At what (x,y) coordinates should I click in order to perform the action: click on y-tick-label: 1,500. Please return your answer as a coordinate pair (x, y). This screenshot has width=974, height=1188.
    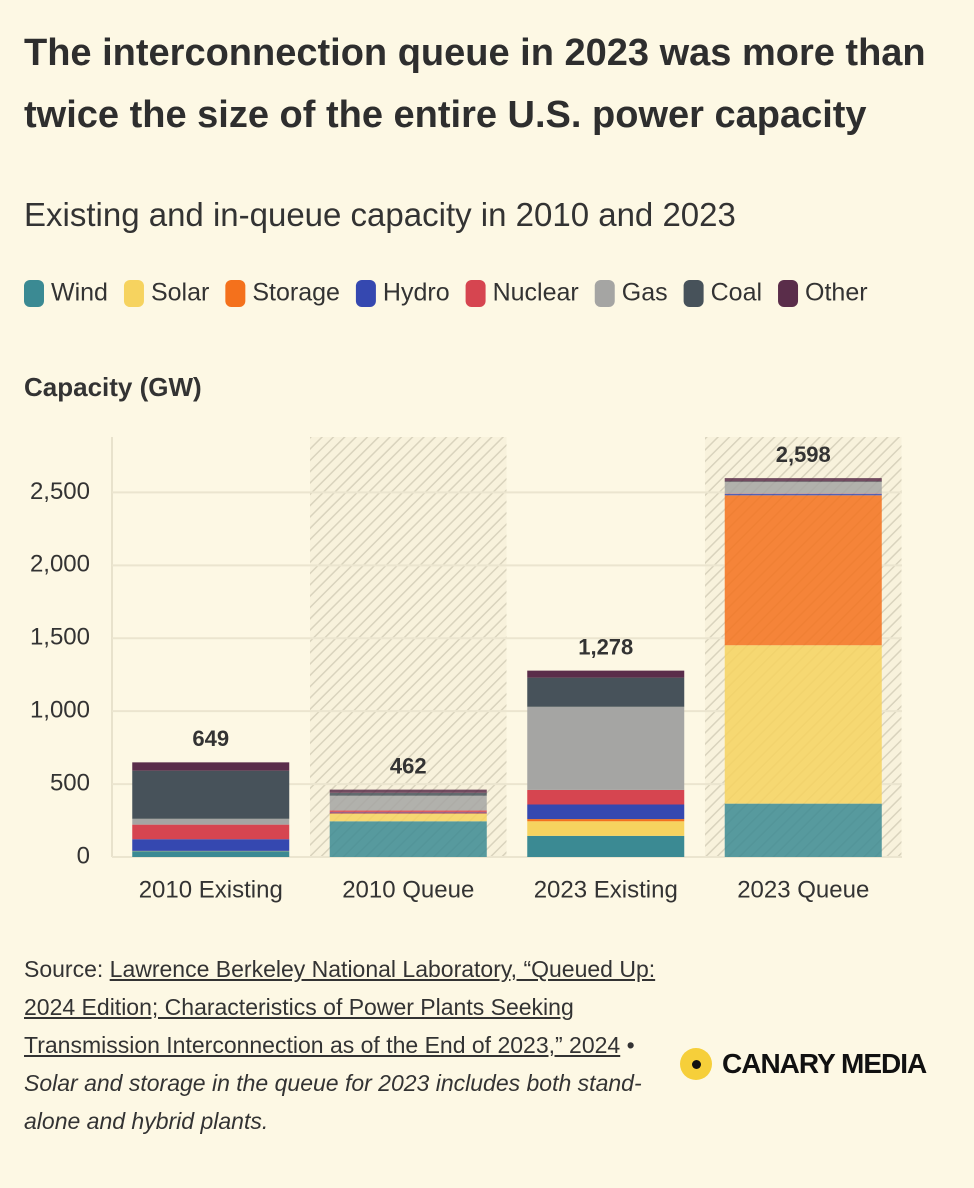
    Looking at the image, I should click on (60, 637).